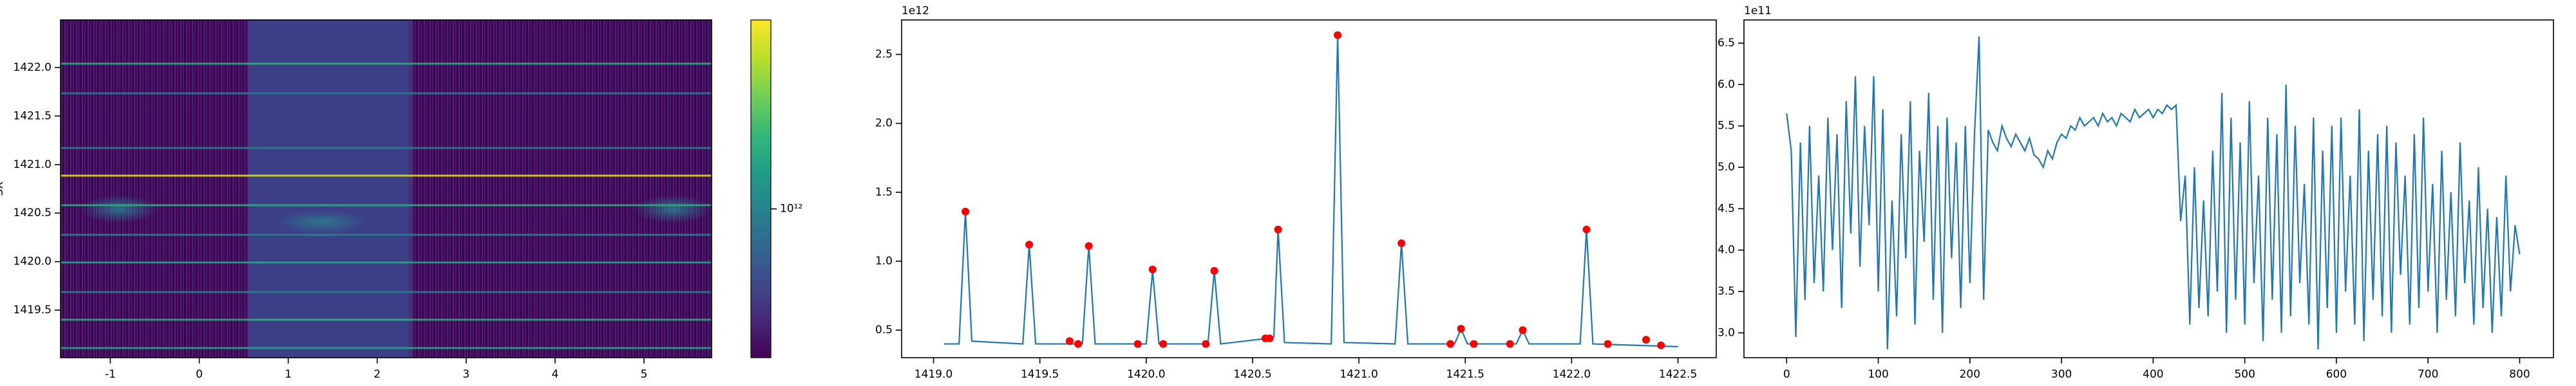 The image size is (2576, 386). I want to click on x-tick-label: 400, so click(2153, 374).